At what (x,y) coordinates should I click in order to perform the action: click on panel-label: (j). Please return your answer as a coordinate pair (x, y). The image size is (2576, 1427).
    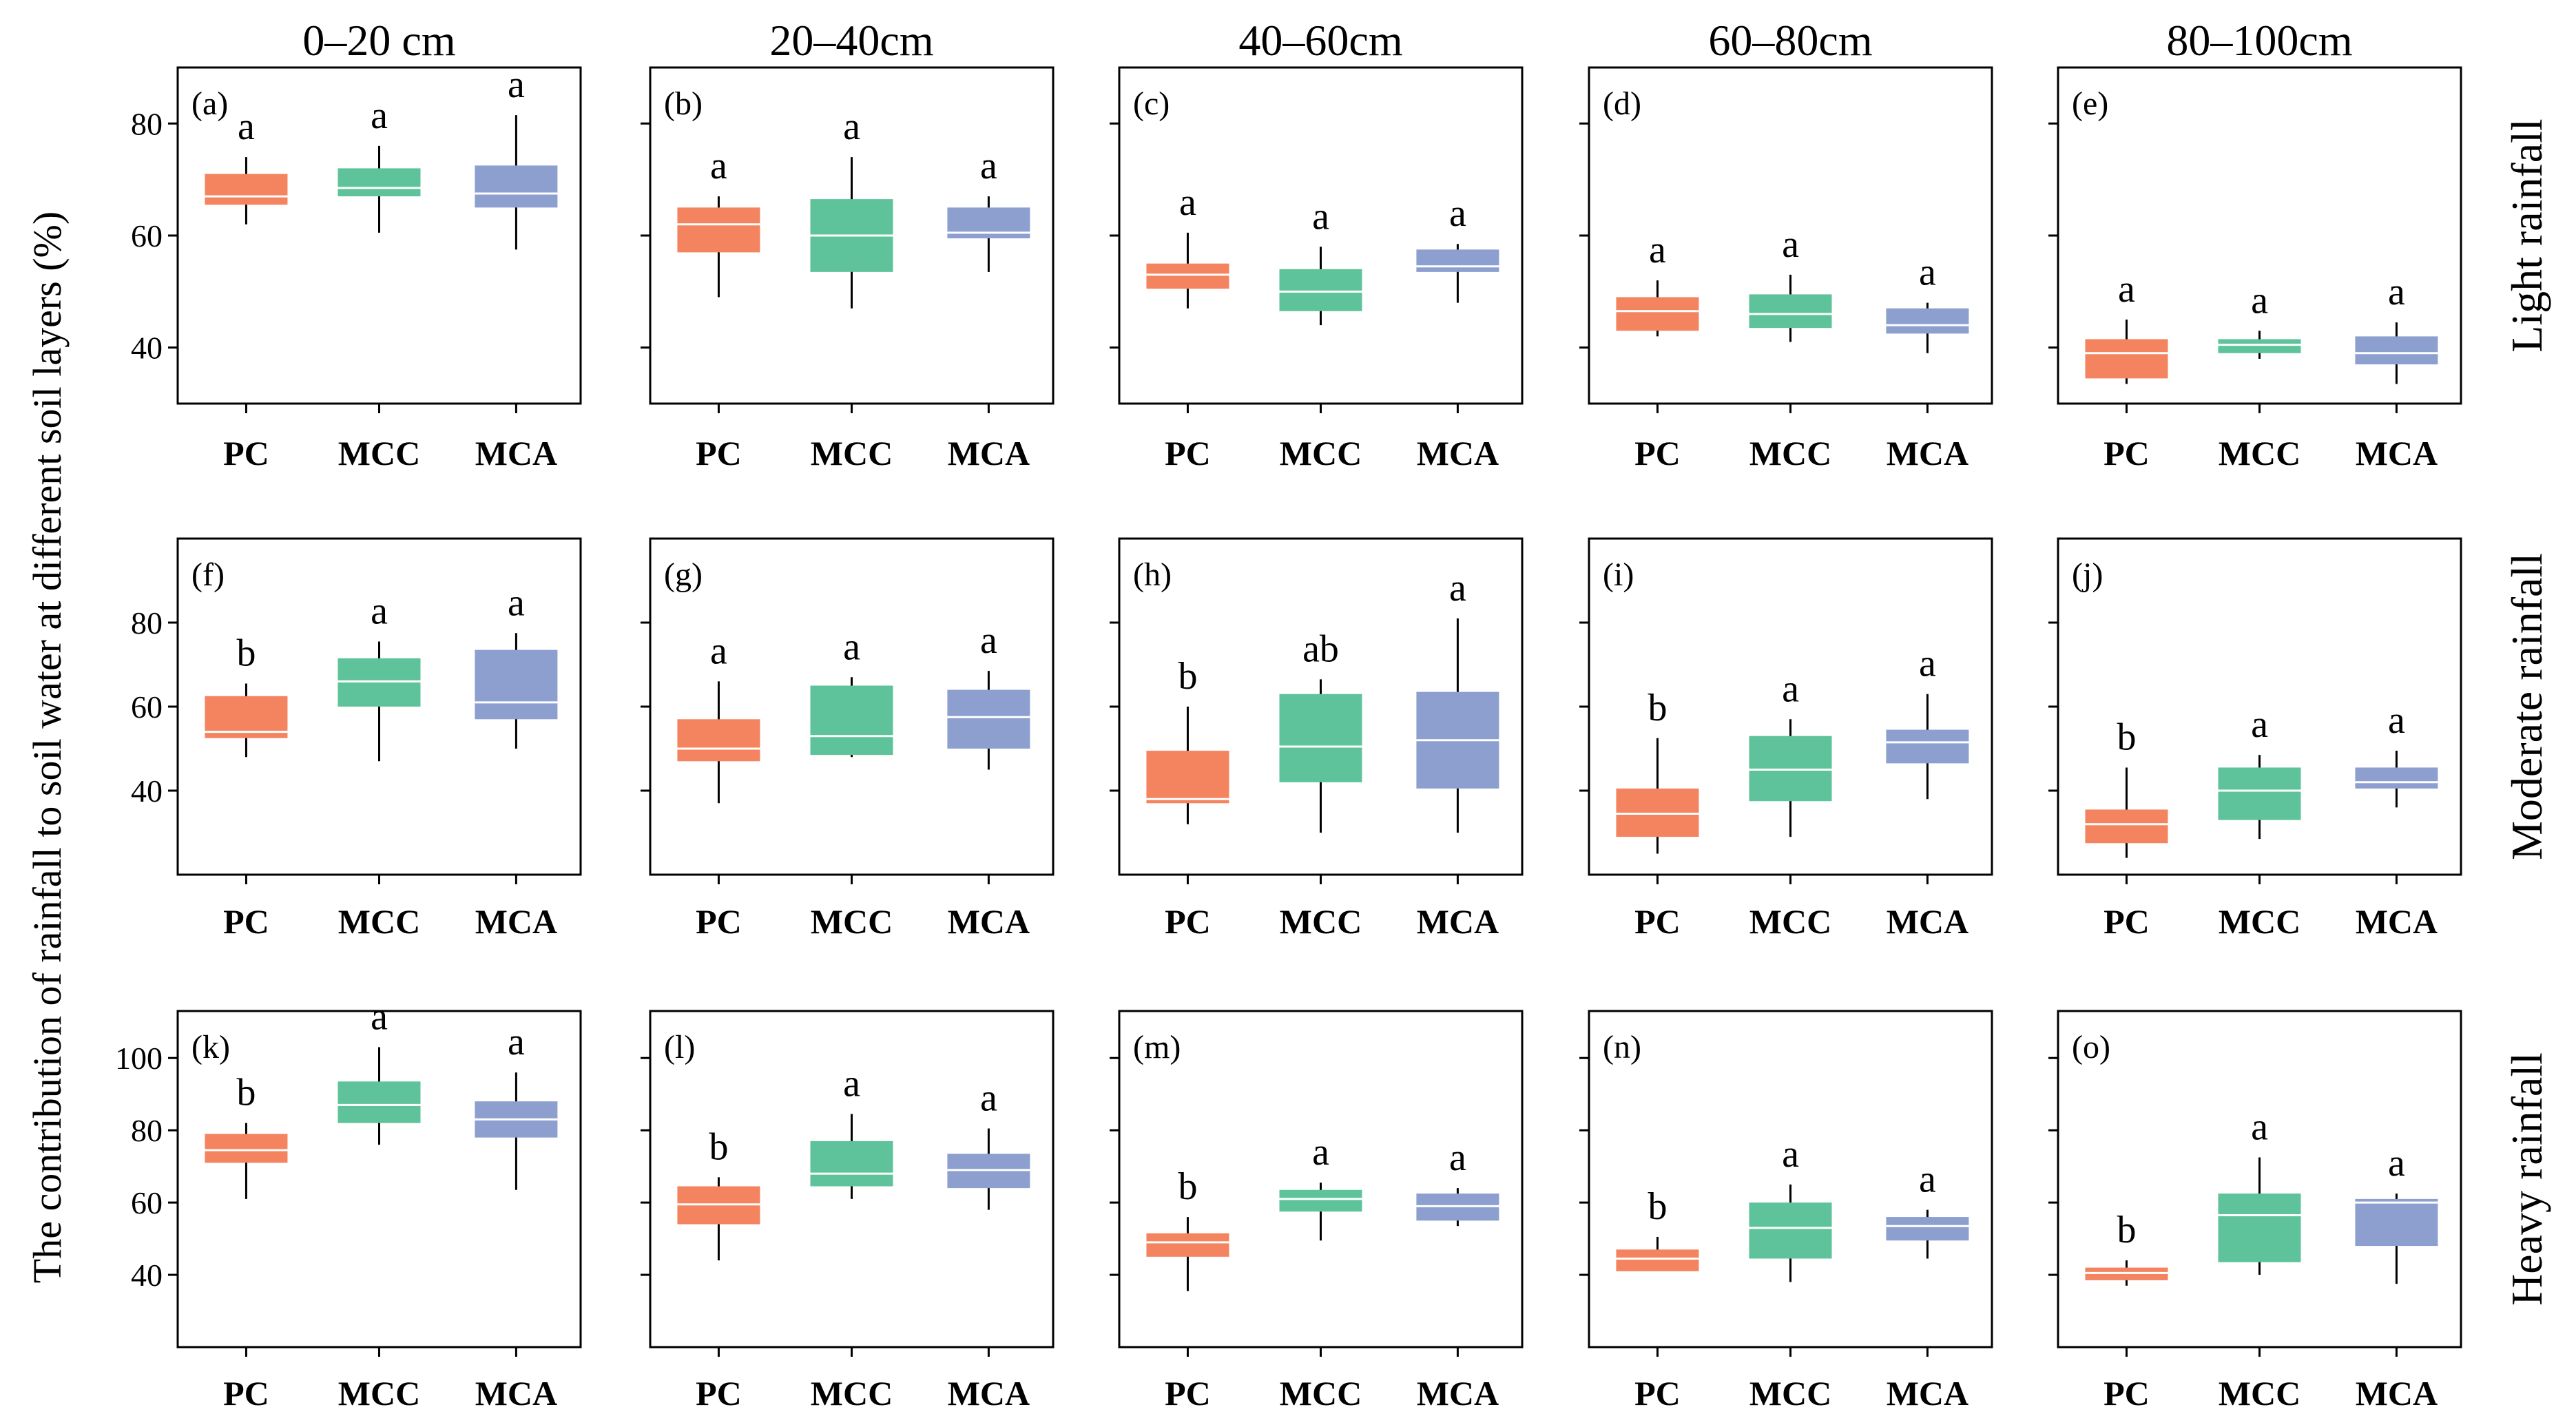
    Looking at the image, I should click on (2087, 574).